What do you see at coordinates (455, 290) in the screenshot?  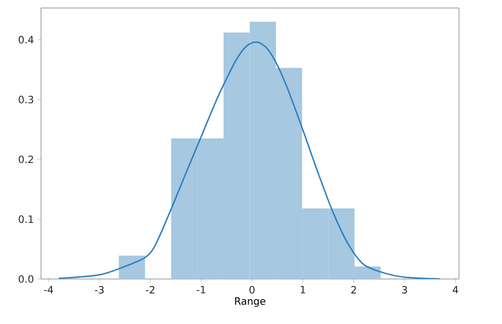 I see `x-tick-label: 4` at bounding box center [455, 290].